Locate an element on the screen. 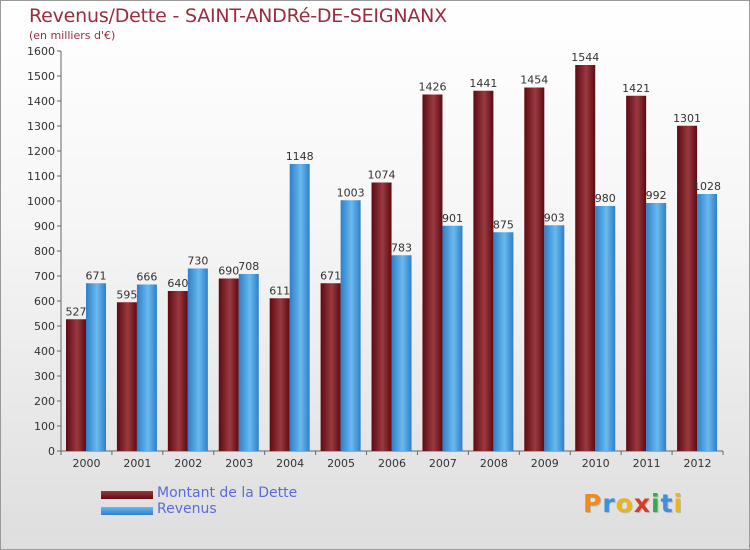  x-tick-label: 2012 is located at coordinates (698, 463).